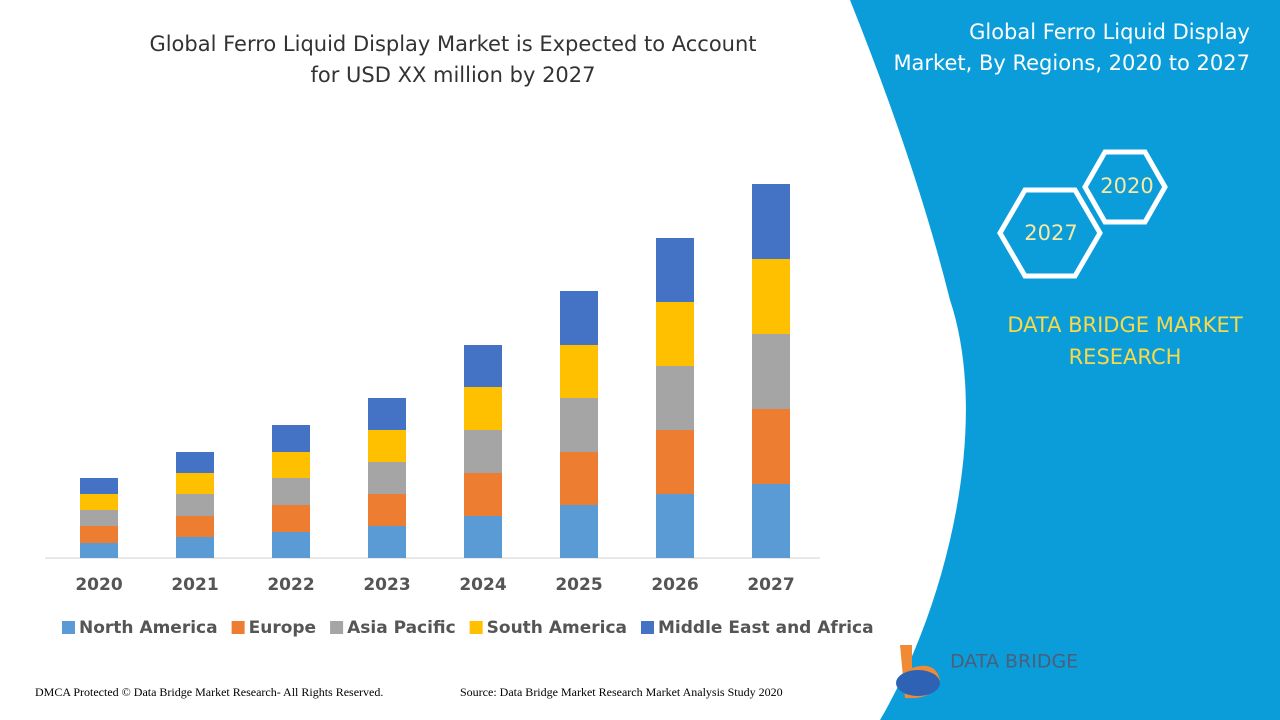 The height and width of the screenshot is (720, 1280). What do you see at coordinates (282, 628) in the screenshot?
I see `legend-label: Europe` at bounding box center [282, 628].